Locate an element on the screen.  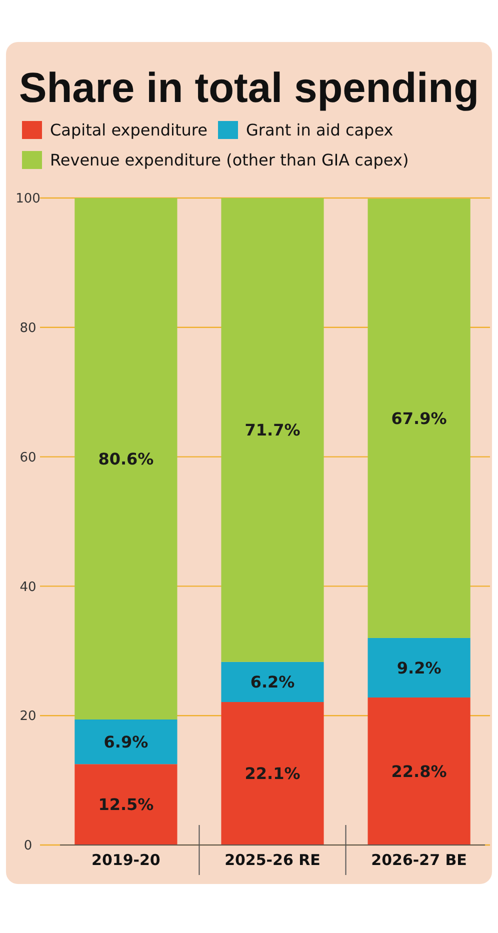
data-label: 80.6% is located at coordinates (126, 458).